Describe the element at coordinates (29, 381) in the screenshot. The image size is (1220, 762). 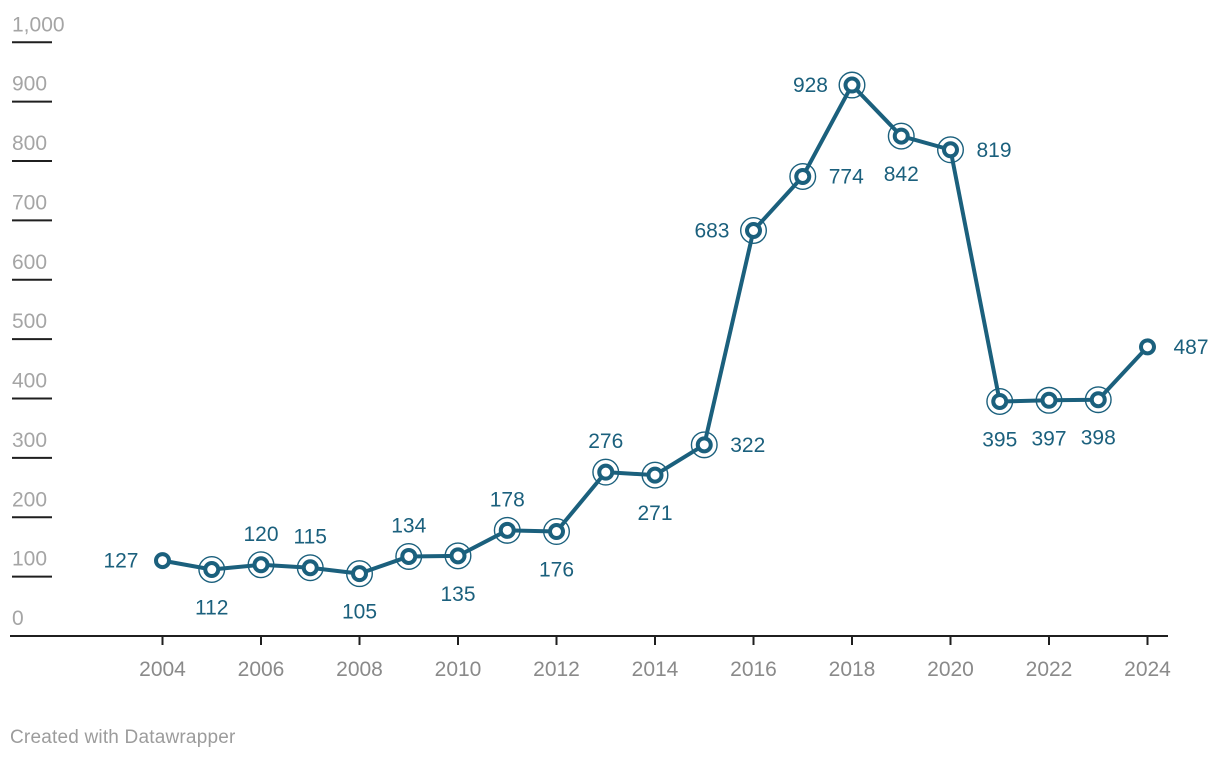
I see `y-axis-label: 400` at that location.